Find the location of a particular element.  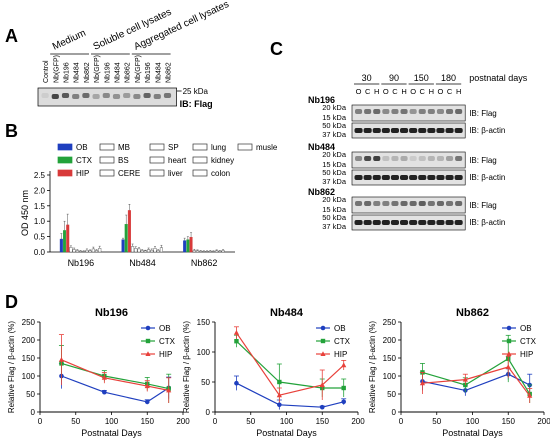

y-tick-label: 250 is located at coordinates (29, 322).